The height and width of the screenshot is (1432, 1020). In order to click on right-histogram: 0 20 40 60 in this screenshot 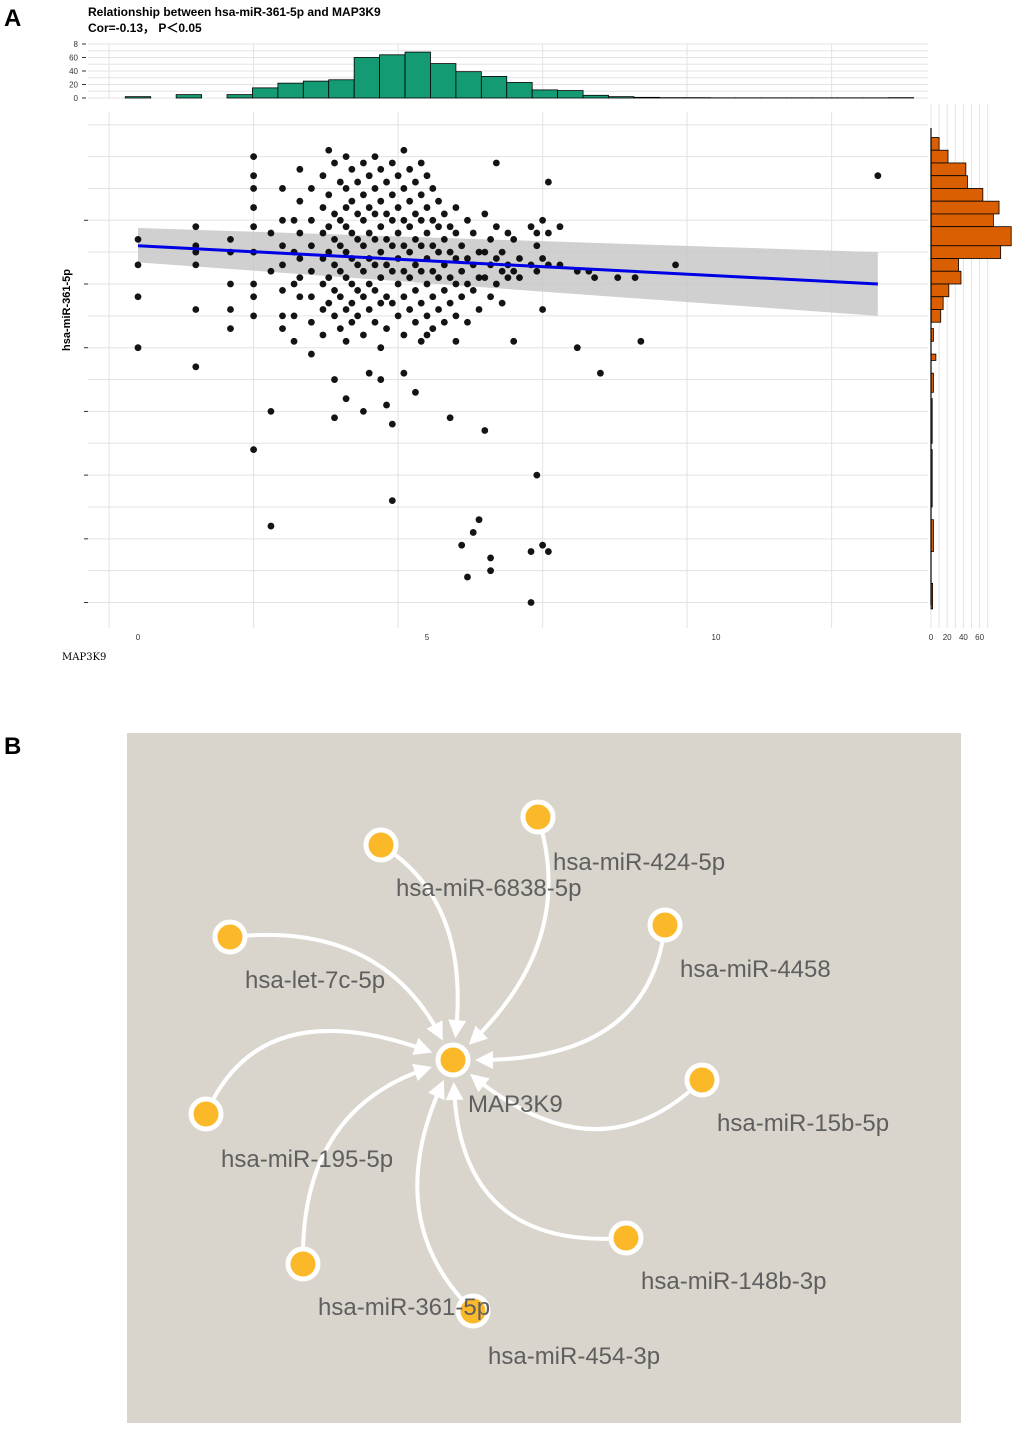, I will do `click(970, 373)`.